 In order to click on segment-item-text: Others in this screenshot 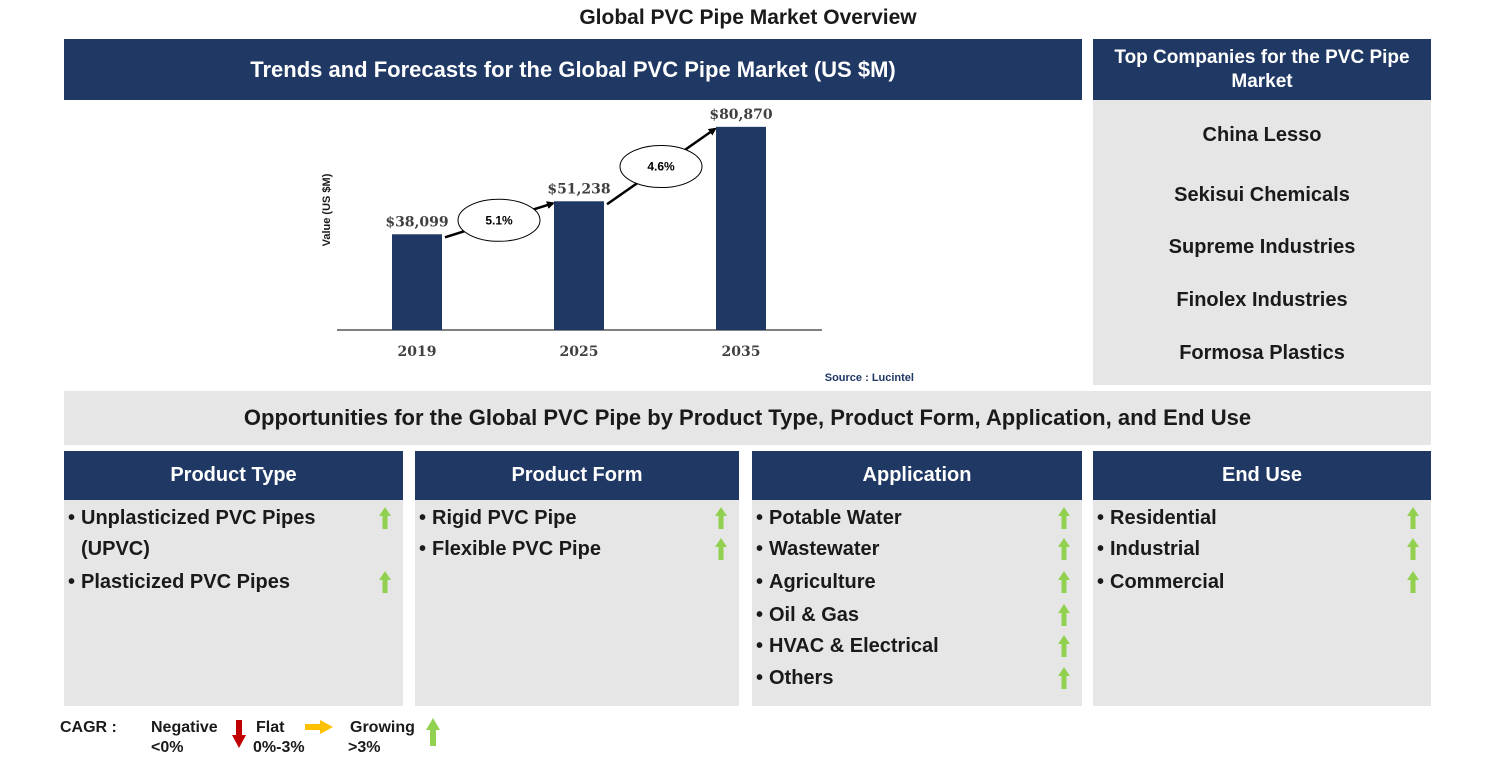, I will do `click(801, 678)`.